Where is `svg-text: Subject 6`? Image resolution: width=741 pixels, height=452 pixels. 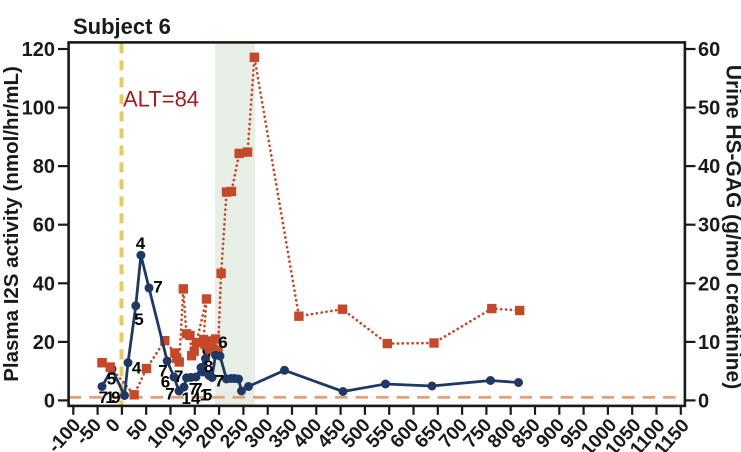
svg-text: Subject 6 is located at coordinates (122, 26).